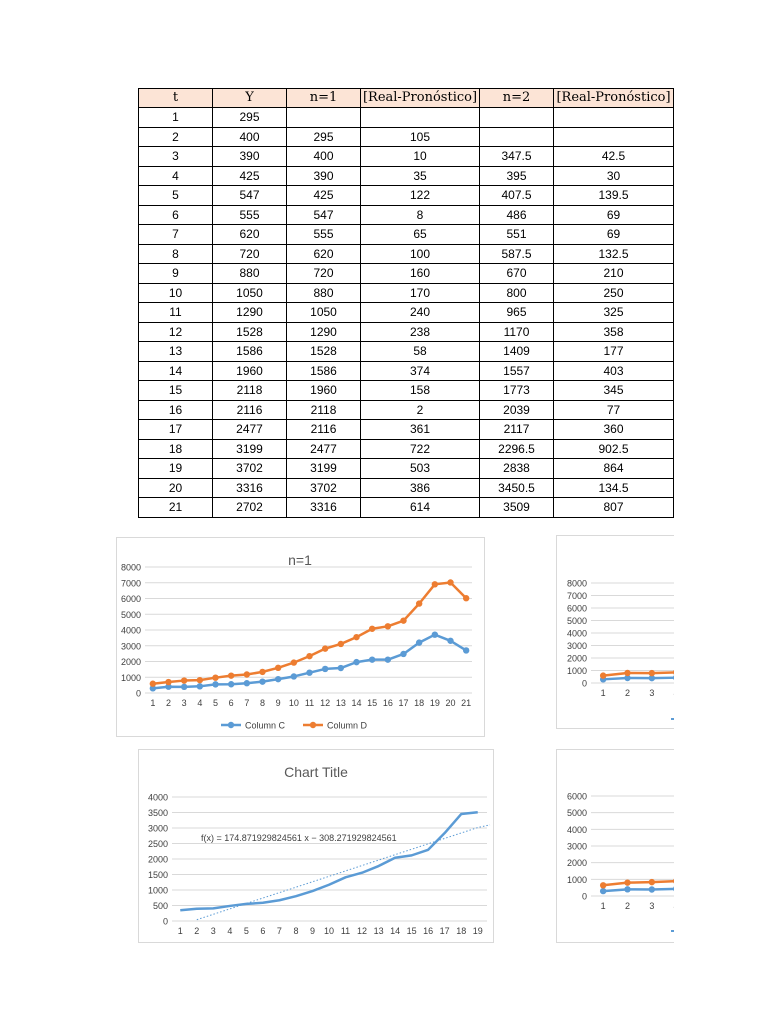 This screenshot has width=768, height=1024. What do you see at coordinates (420, 409) in the screenshot?
I see `cell-error-n1: 2` at bounding box center [420, 409].